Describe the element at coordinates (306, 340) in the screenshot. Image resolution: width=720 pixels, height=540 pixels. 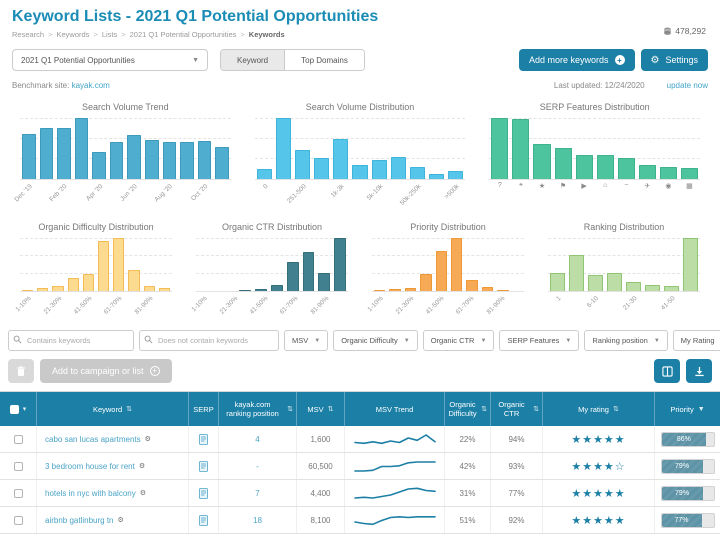
I see `filter-dropdown-msv: MSV ▼` at that location.